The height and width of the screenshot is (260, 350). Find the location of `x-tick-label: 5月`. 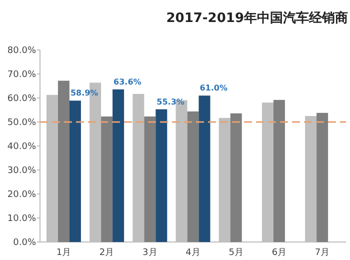

x-tick-label: 5月 is located at coordinates (236, 253).